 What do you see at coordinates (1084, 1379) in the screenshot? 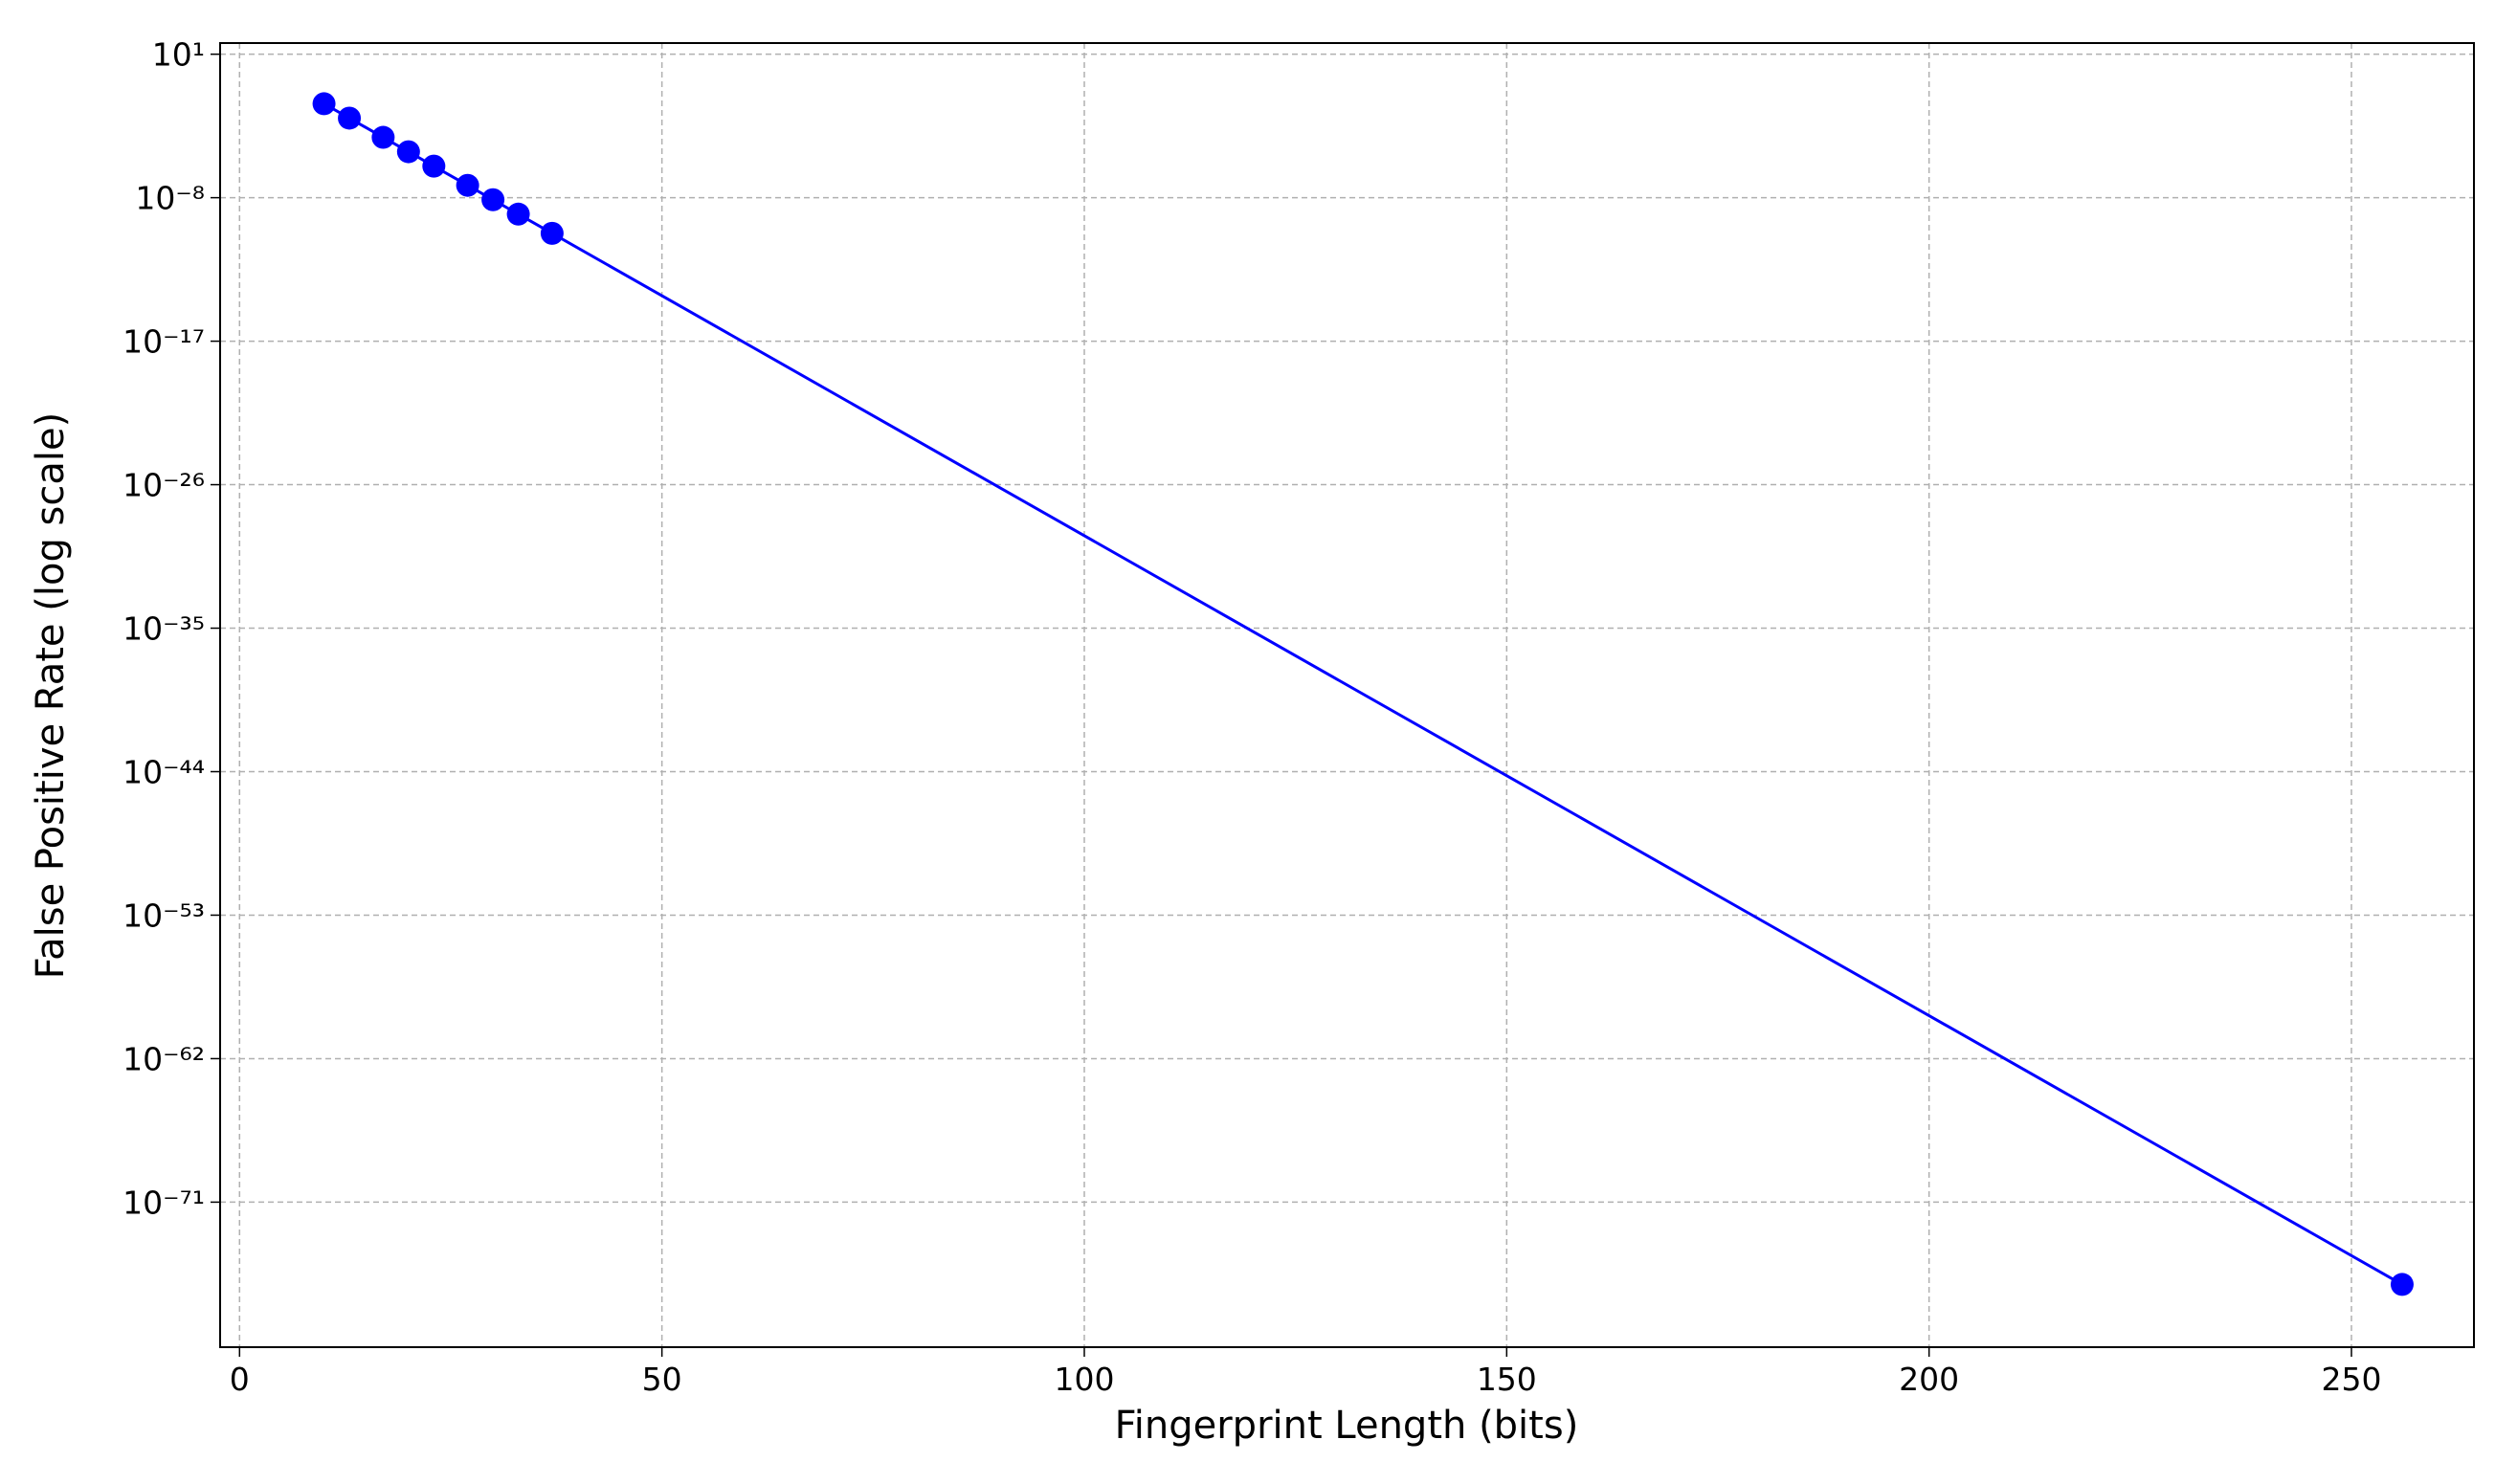
I see `x-tick-label: 100` at bounding box center [1084, 1379].